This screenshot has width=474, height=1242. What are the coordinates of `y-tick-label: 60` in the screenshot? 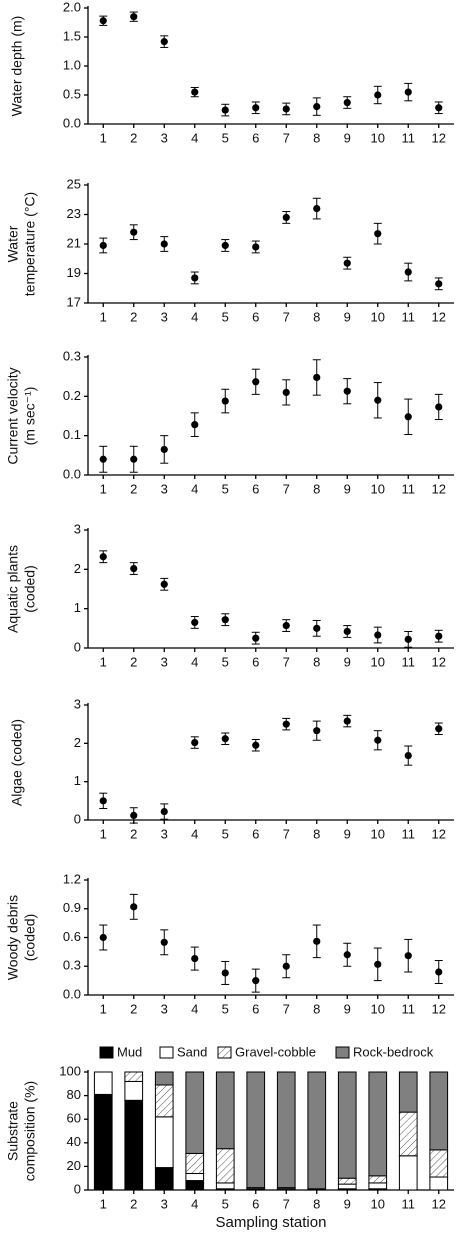 It's located at (74, 1118).